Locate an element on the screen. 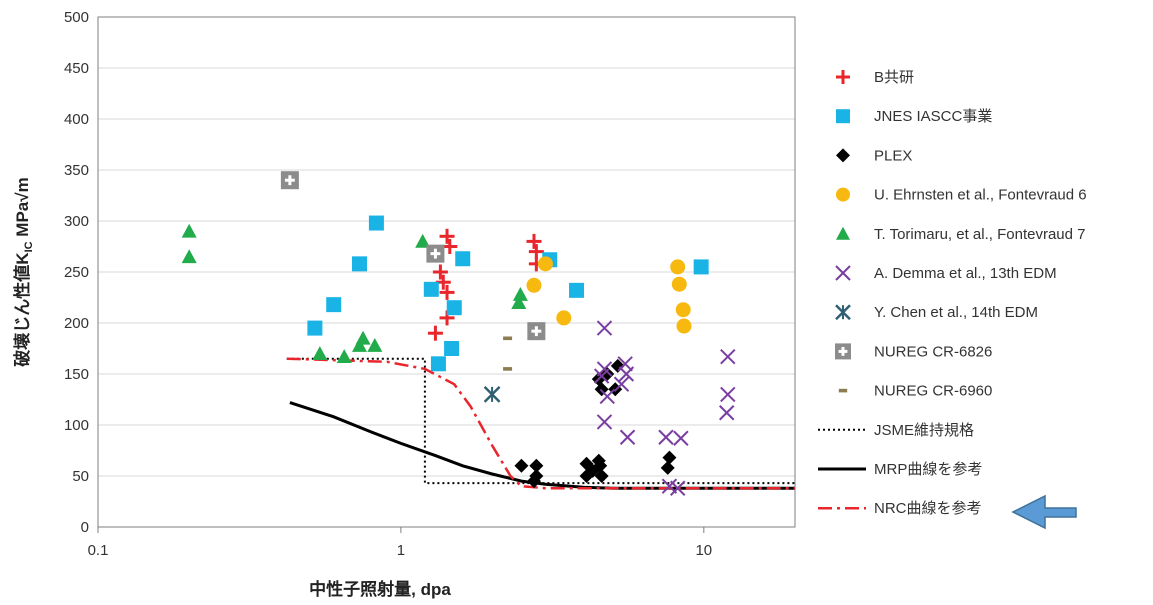 The image size is (1153, 605). y-tick-label: 50 is located at coordinates (80, 476).